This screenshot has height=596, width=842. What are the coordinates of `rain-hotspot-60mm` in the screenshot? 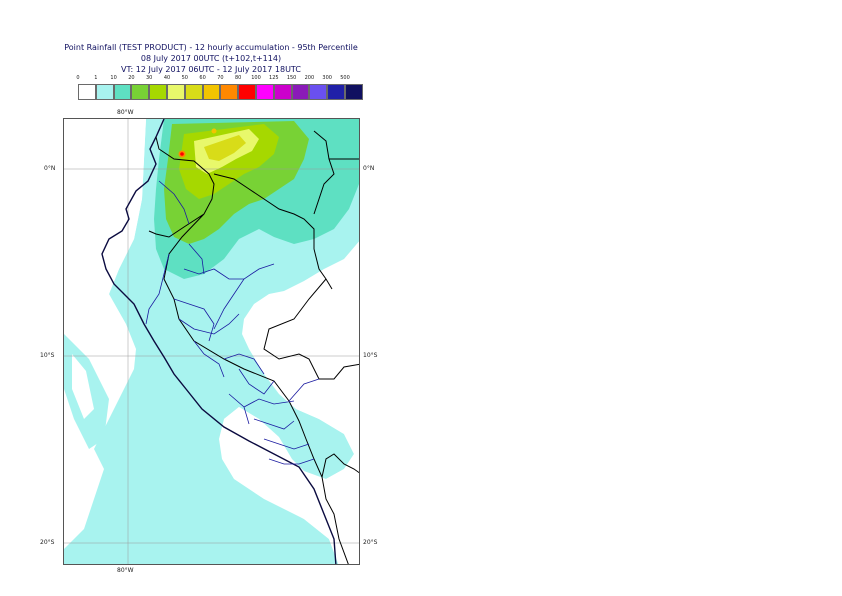 It's located at (214, 131).